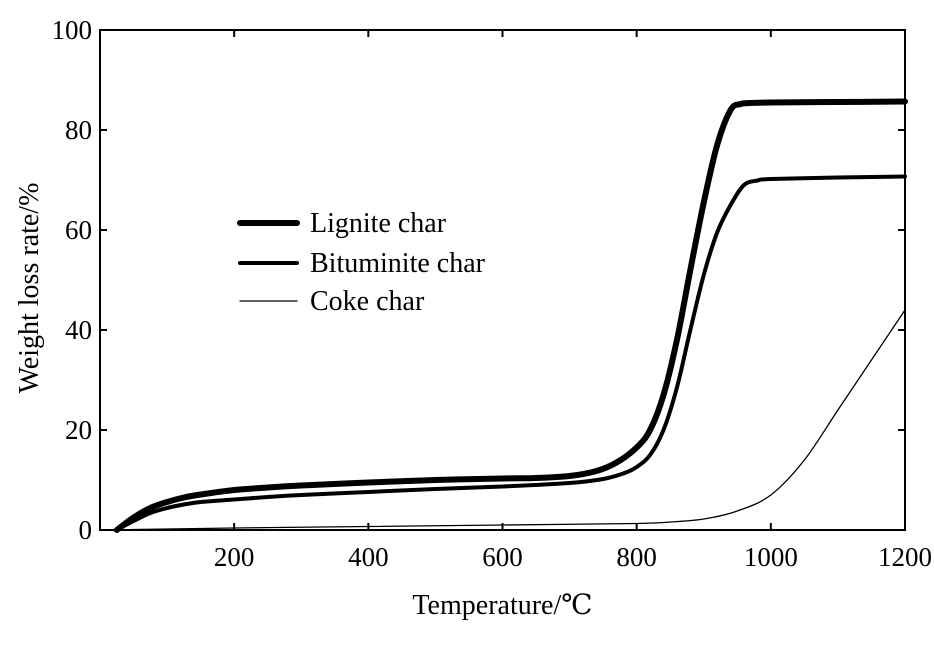  Describe the element at coordinates (86, 530) in the screenshot. I see `y-tick-label: 0` at that location.